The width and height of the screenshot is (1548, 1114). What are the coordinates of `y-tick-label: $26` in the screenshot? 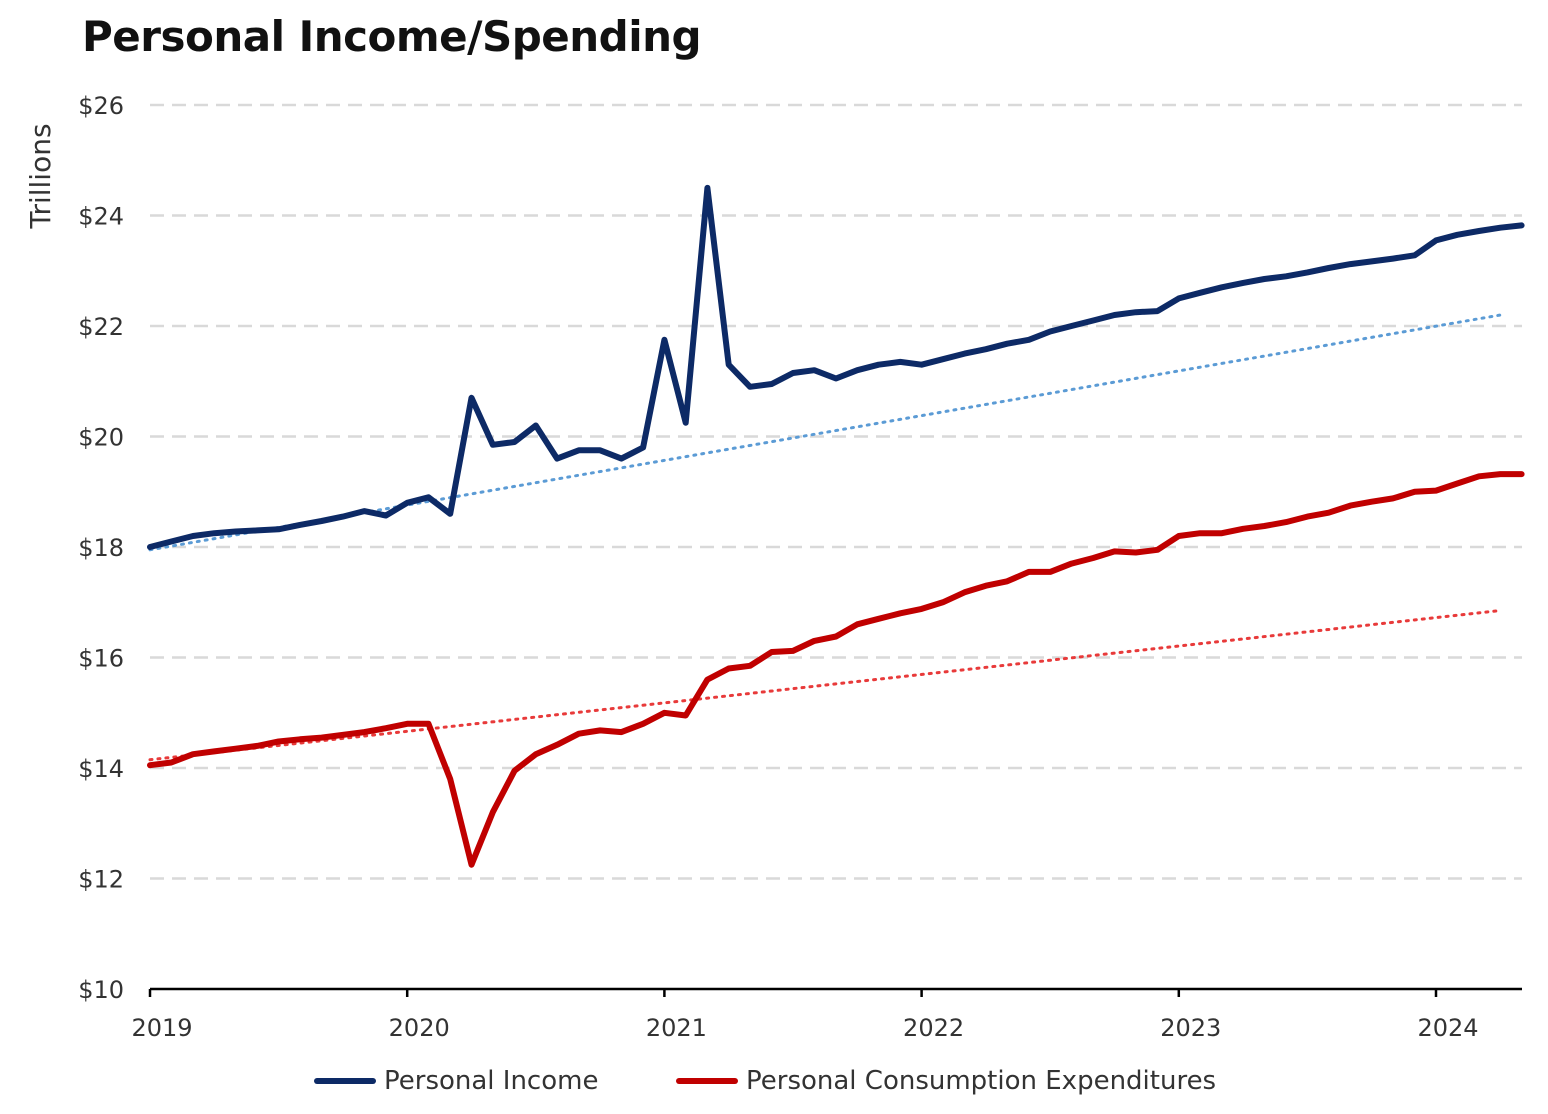 It's located at (101, 106).